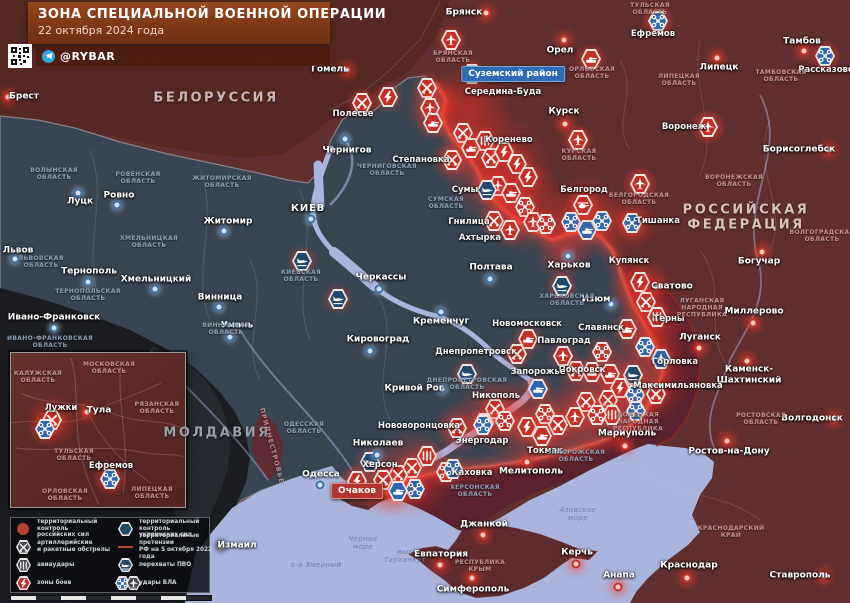  What do you see at coordinates (80, 201) in the screenshot?
I see `city-label: Луцк` at bounding box center [80, 201].